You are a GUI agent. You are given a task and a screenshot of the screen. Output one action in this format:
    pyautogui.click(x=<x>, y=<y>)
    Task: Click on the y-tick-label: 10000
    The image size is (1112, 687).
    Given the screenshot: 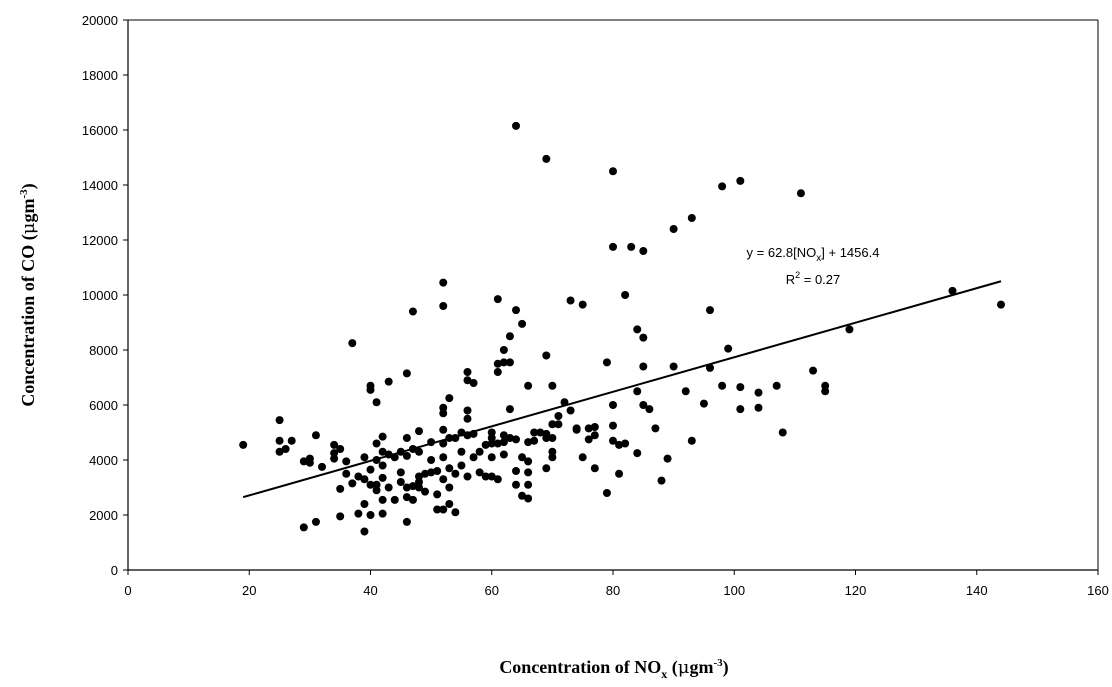 What is the action you would take?
    pyautogui.click(x=100, y=295)
    